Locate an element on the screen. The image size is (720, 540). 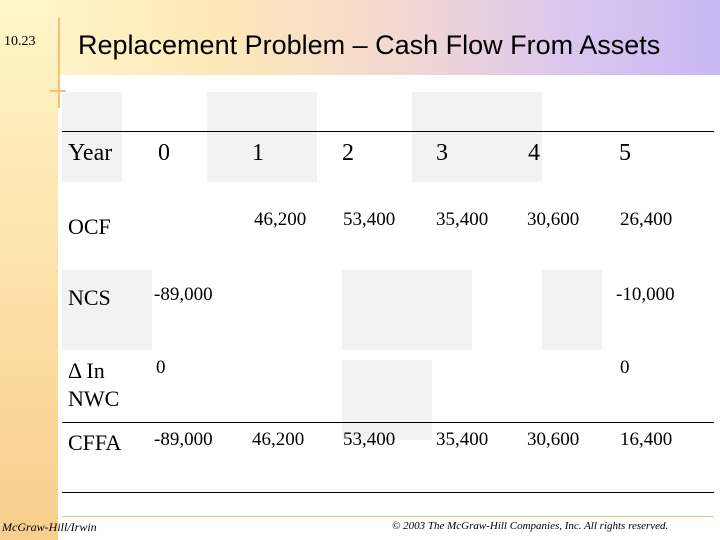
ocf-year-1: 46,200 is located at coordinates (280, 219).